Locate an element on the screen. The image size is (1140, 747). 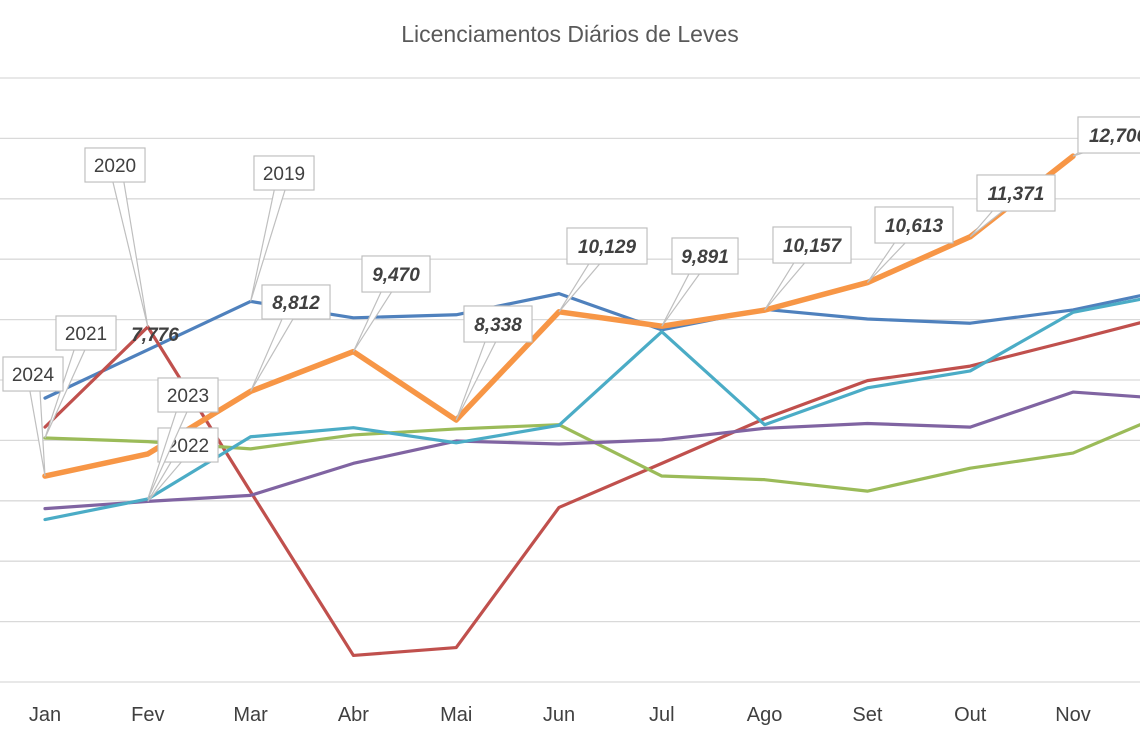
x-tick-nov: Nov is located at coordinates (1073, 715).